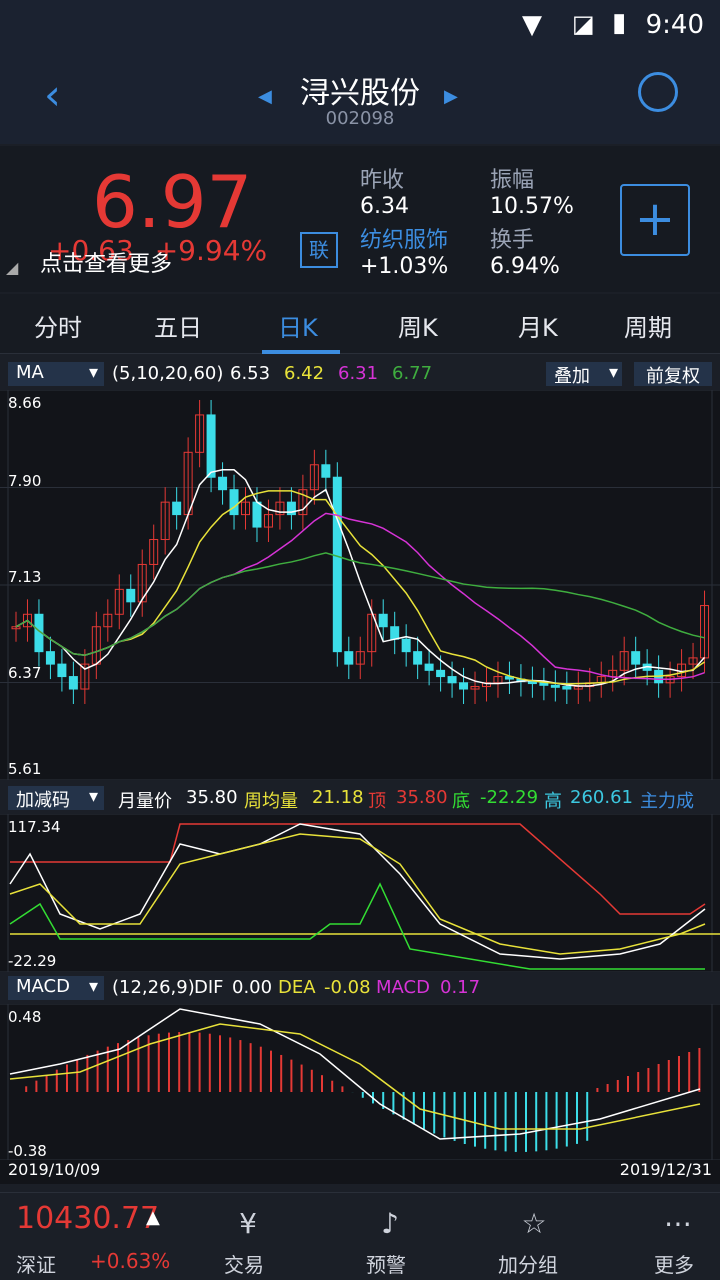  What do you see at coordinates (56, 374) in the screenshot?
I see `ma-selector: MA ▾` at bounding box center [56, 374].